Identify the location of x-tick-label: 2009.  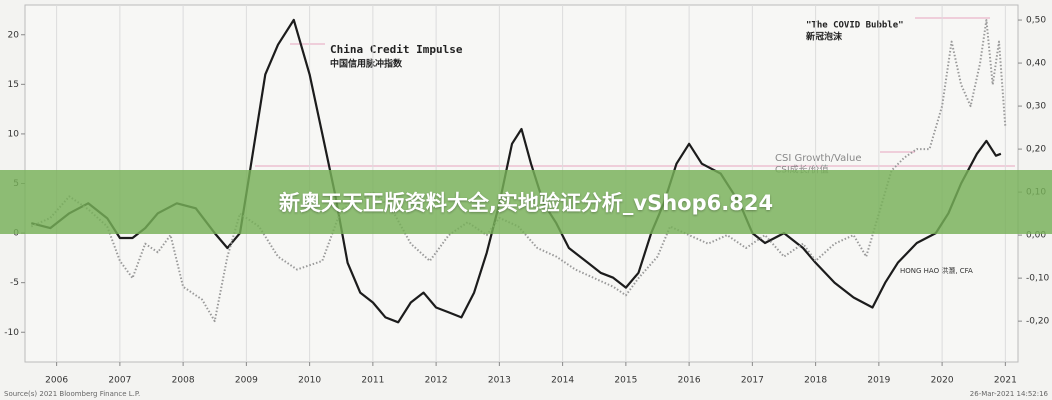
(246, 381).